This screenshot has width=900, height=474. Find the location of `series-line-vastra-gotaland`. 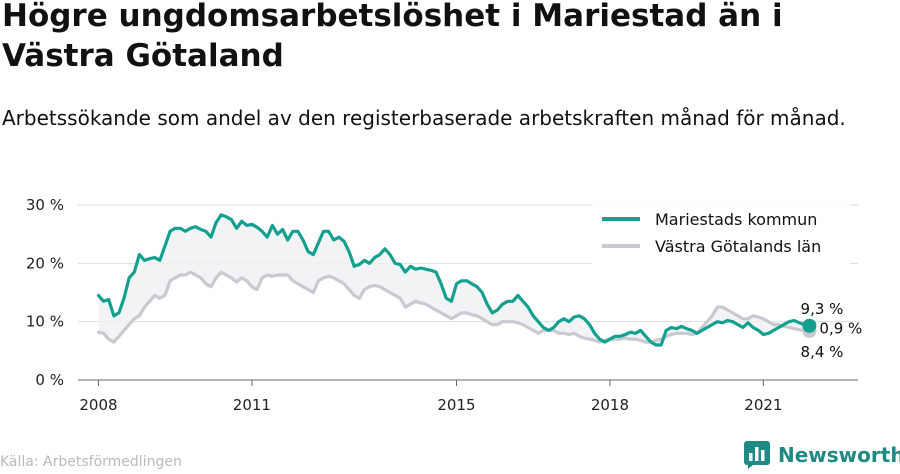

series-line-vastra-gotaland is located at coordinates (453, 307).